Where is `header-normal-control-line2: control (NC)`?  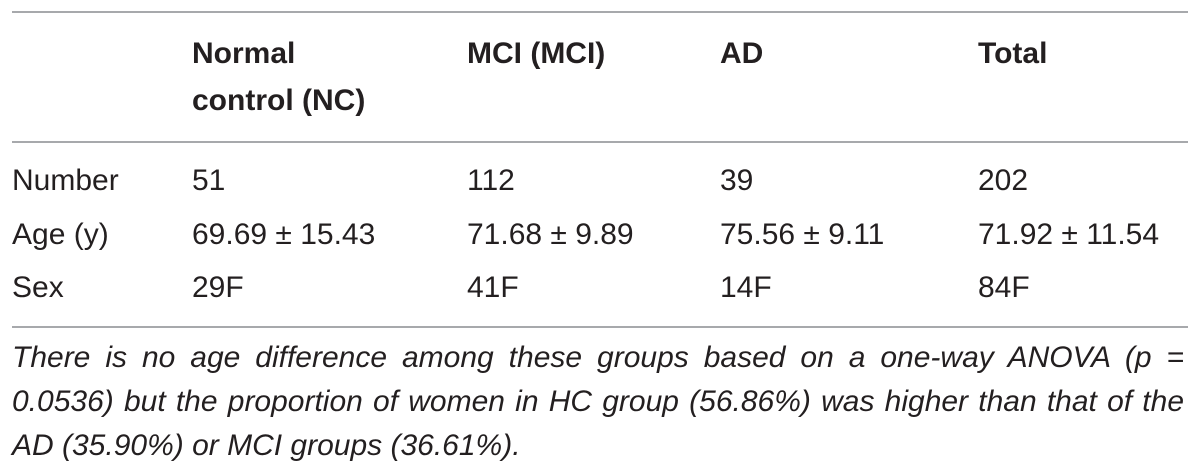
header-normal-control-line2: control (NC) is located at coordinates (279, 100).